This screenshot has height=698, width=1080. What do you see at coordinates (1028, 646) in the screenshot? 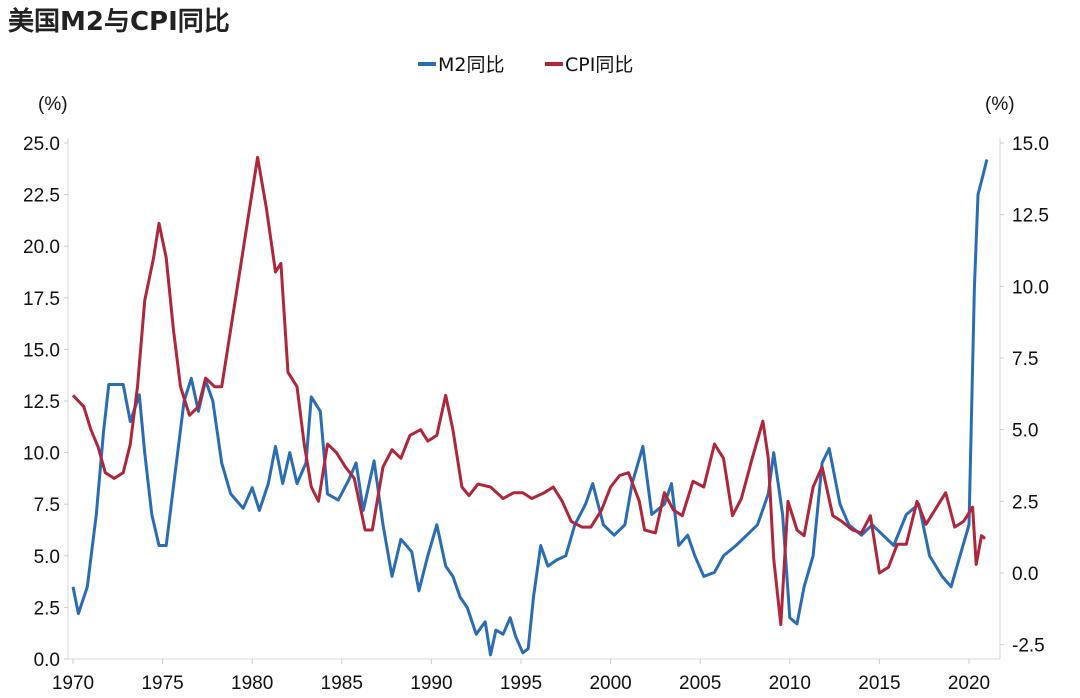
I see `right-tick-label: -2.5` at bounding box center [1028, 646].